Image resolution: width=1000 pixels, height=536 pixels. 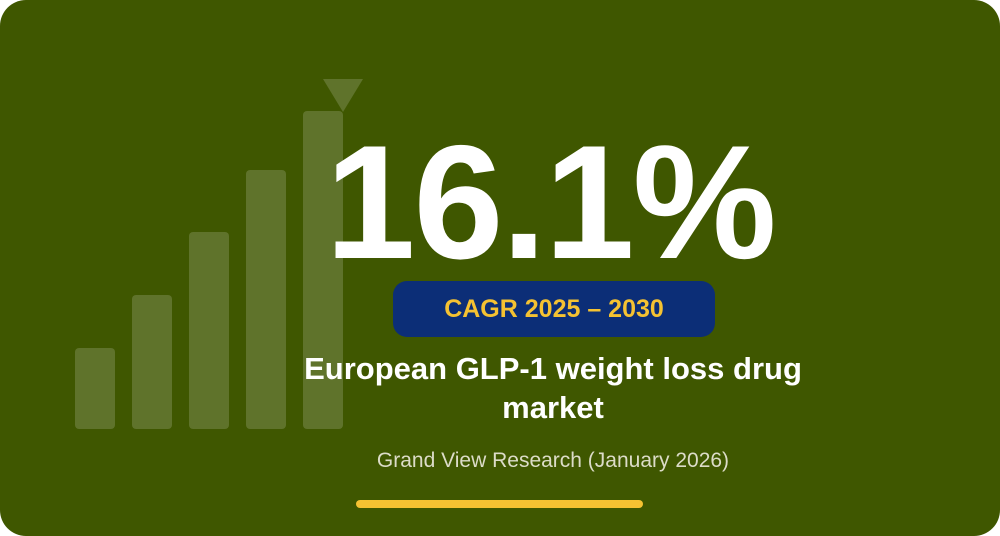 I want to click on arrow-down-icon, so click(x=343, y=95).